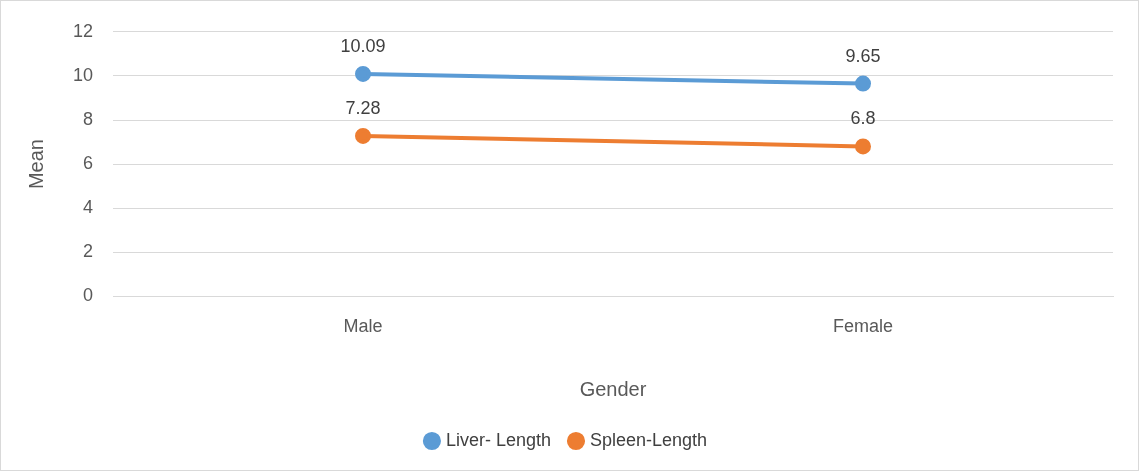 This screenshot has width=1139, height=471. I want to click on data-label: 7.28, so click(363, 107).